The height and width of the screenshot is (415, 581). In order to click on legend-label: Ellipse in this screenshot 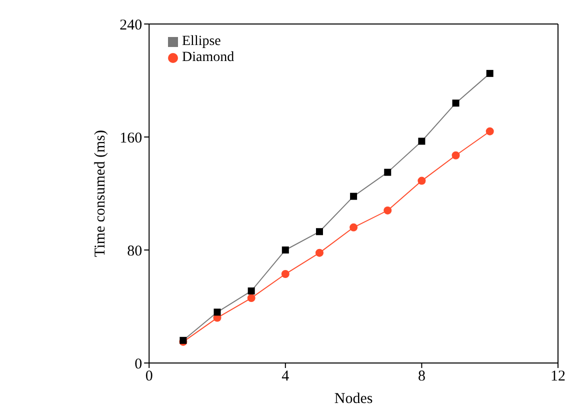, I will do `click(201, 41)`.